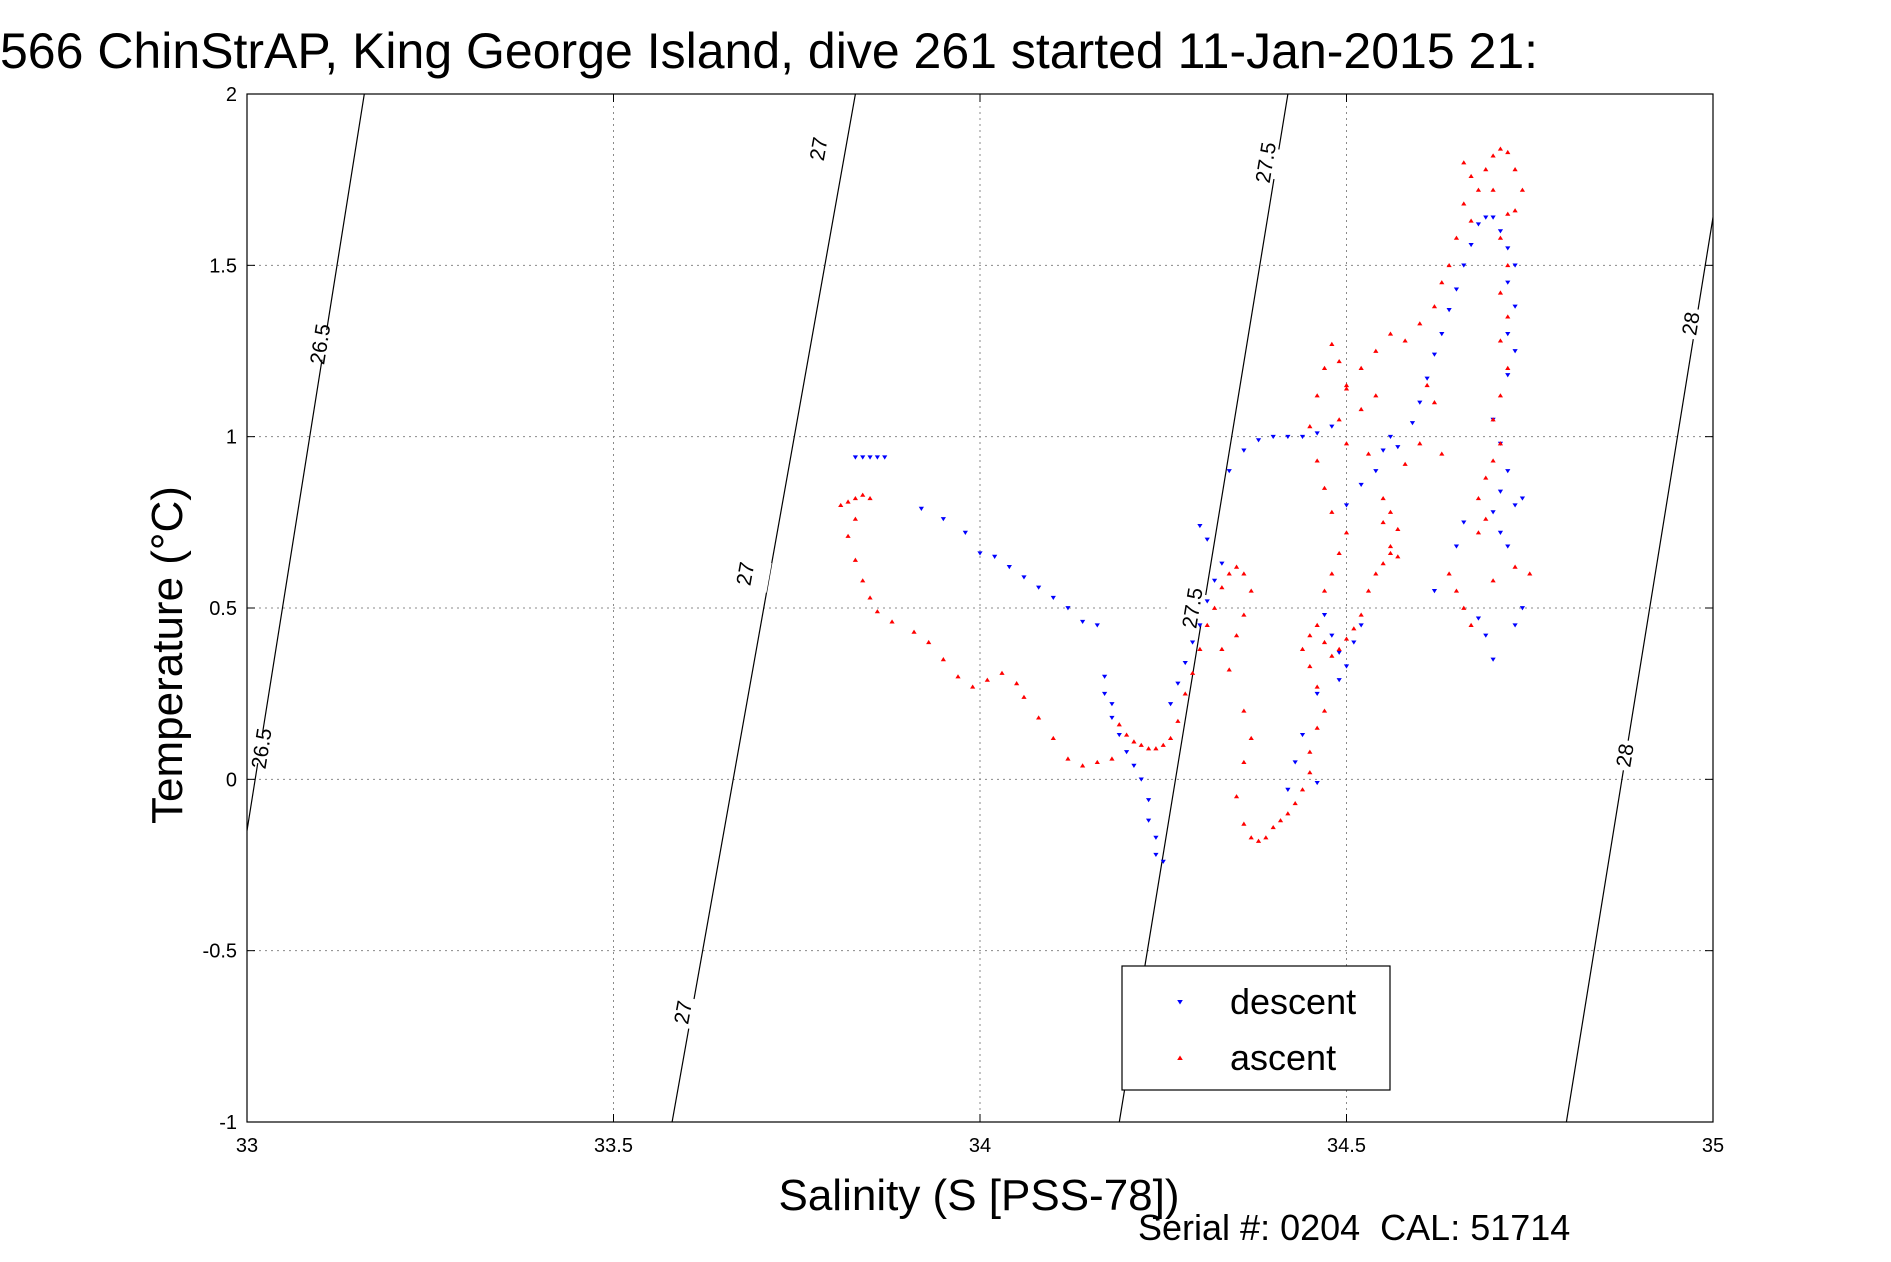 The height and width of the screenshot is (1262, 1891). I want to click on legend-descent-triangle, so click(1180, 1002).